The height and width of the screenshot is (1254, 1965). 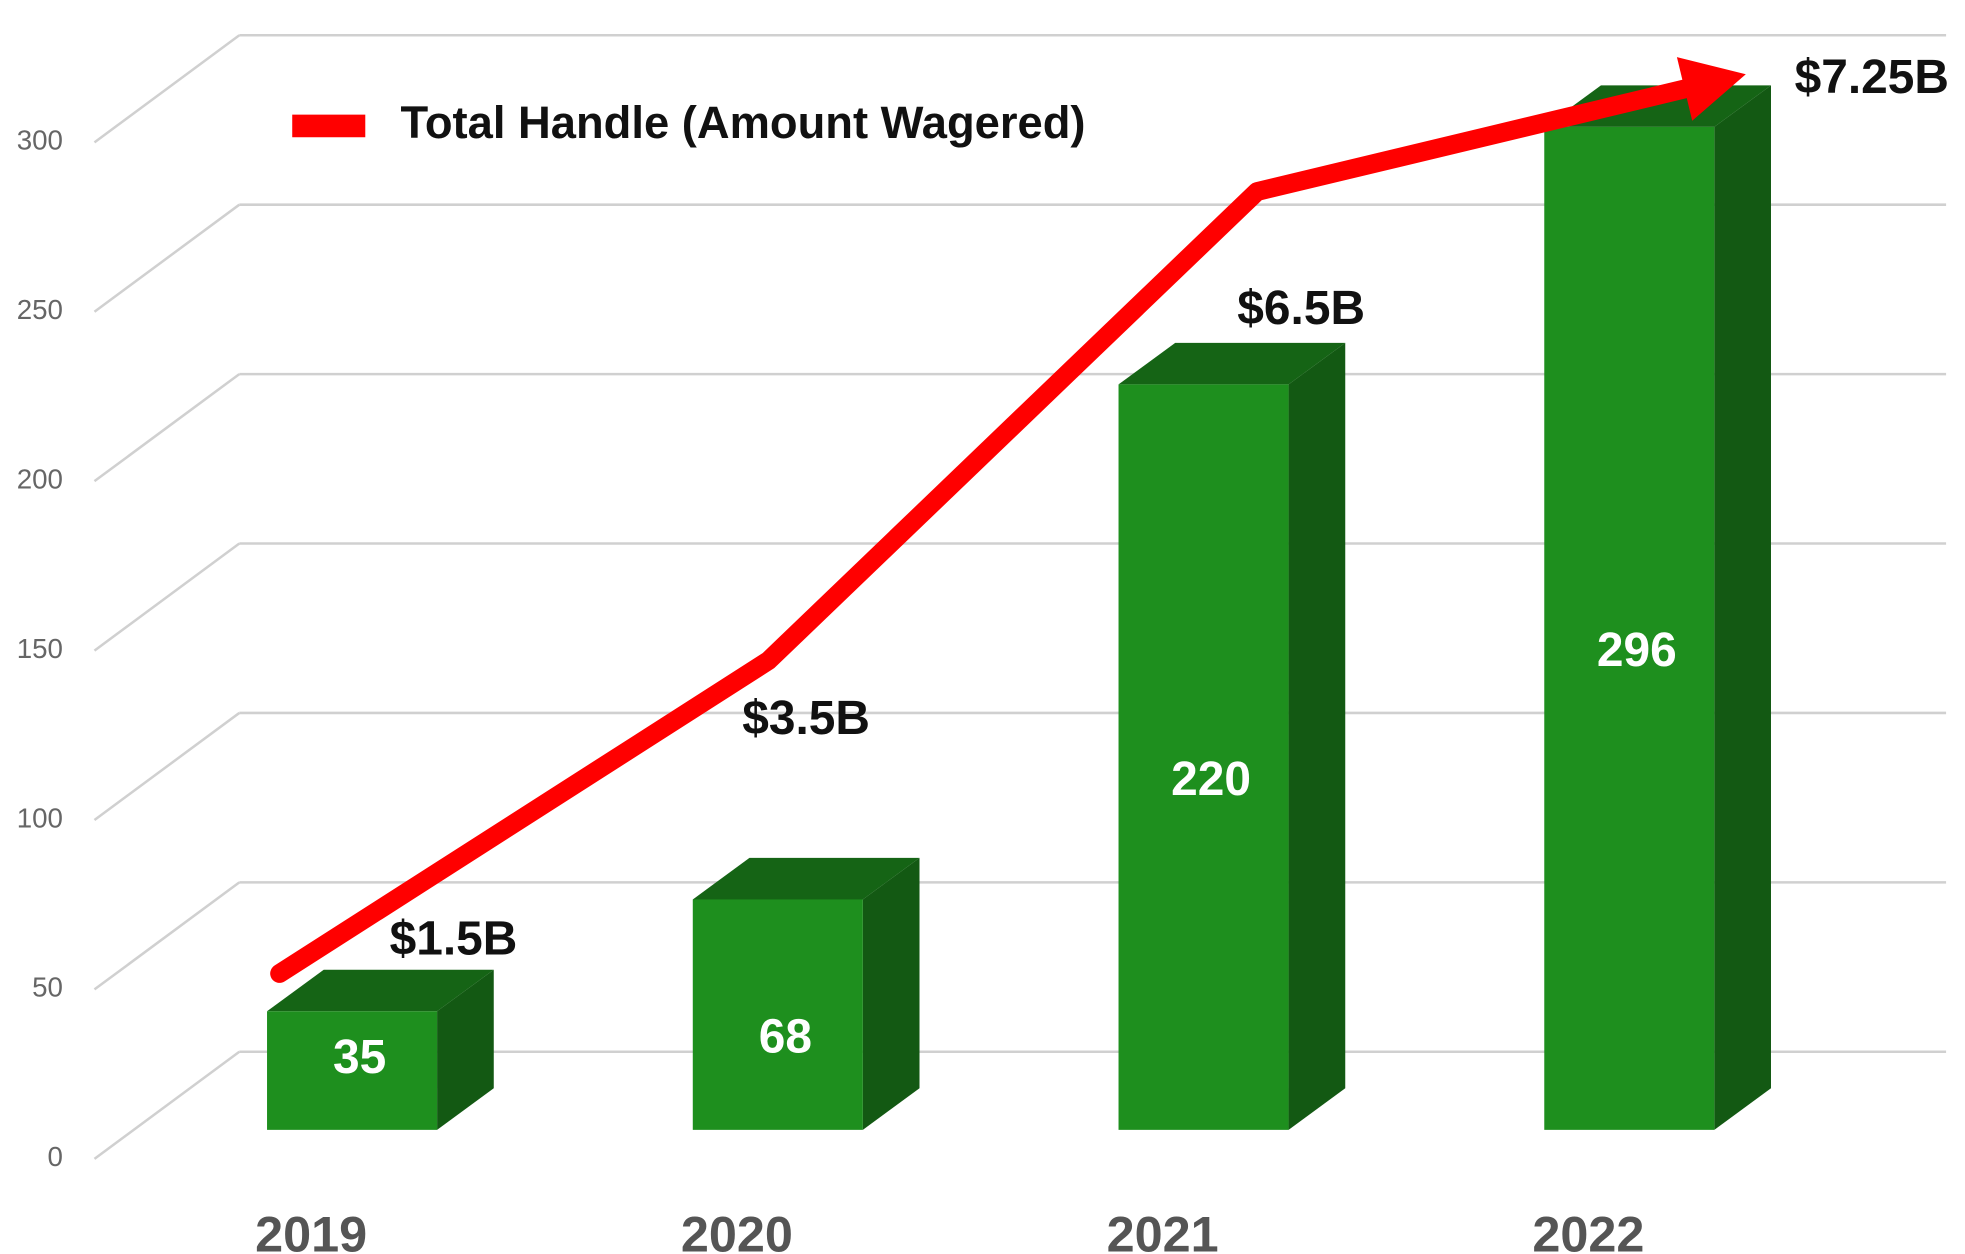 I want to click on legend-label: Total Handle (Amount Wagered), so click(x=743, y=122).